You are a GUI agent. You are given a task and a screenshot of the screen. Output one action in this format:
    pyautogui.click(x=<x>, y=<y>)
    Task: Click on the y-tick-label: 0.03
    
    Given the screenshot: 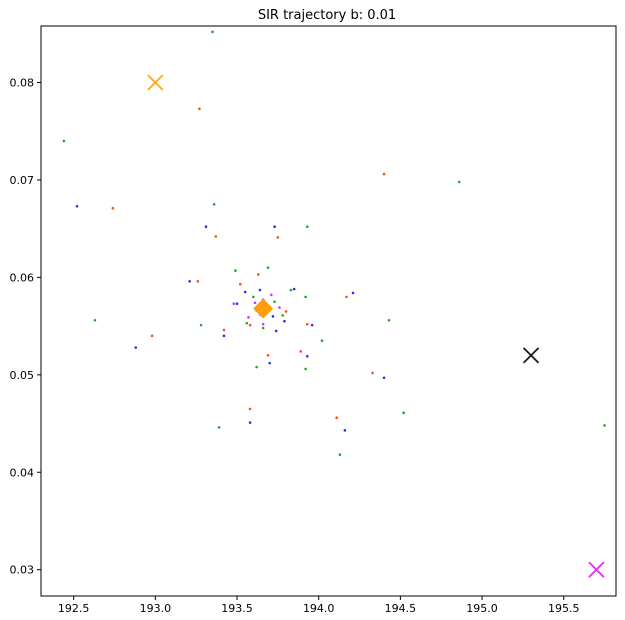 What is the action you would take?
    pyautogui.click(x=22, y=570)
    